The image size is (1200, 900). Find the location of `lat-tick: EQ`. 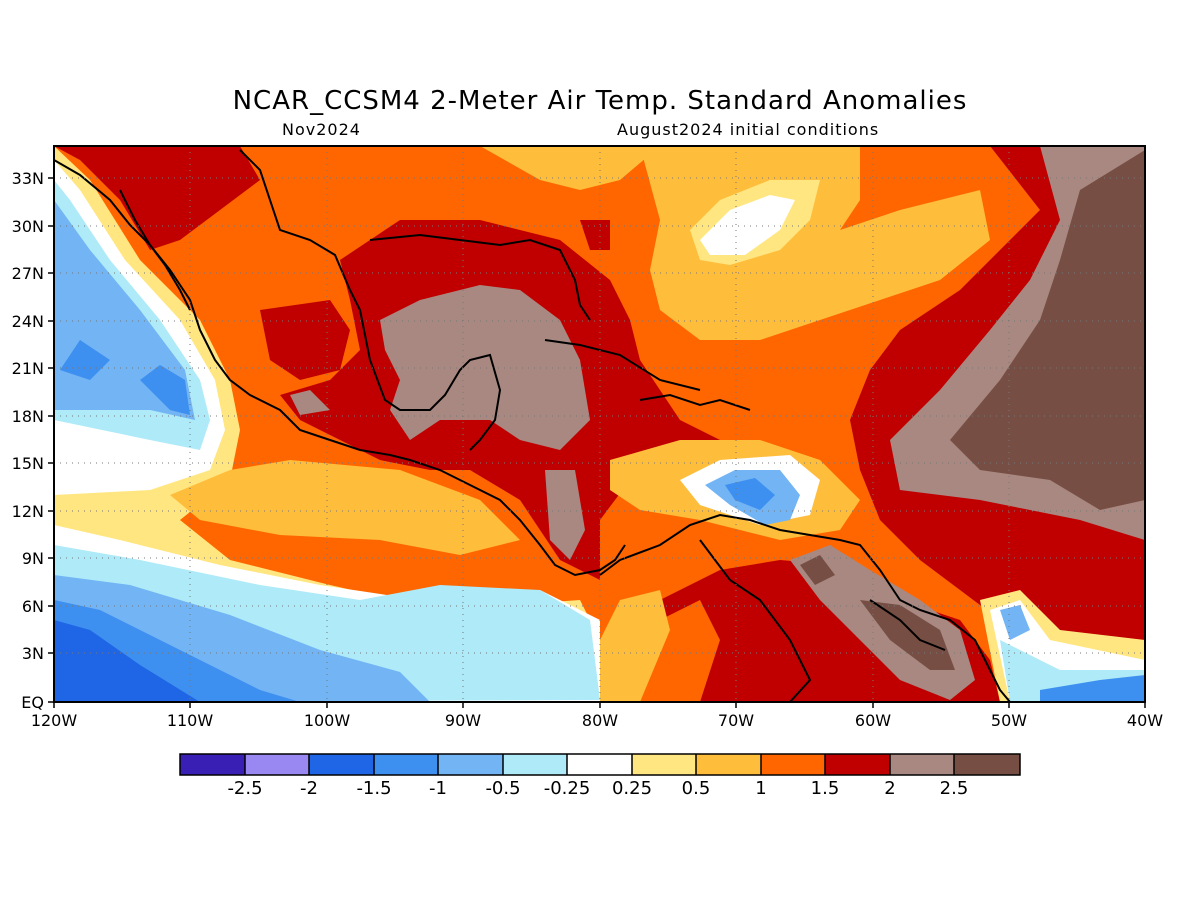

lat-tick: EQ is located at coordinates (32, 702).